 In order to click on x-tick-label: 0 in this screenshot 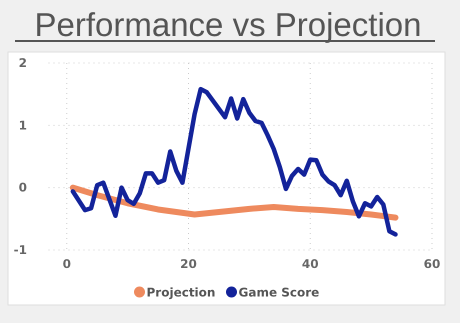, I will do `click(66, 264)`.